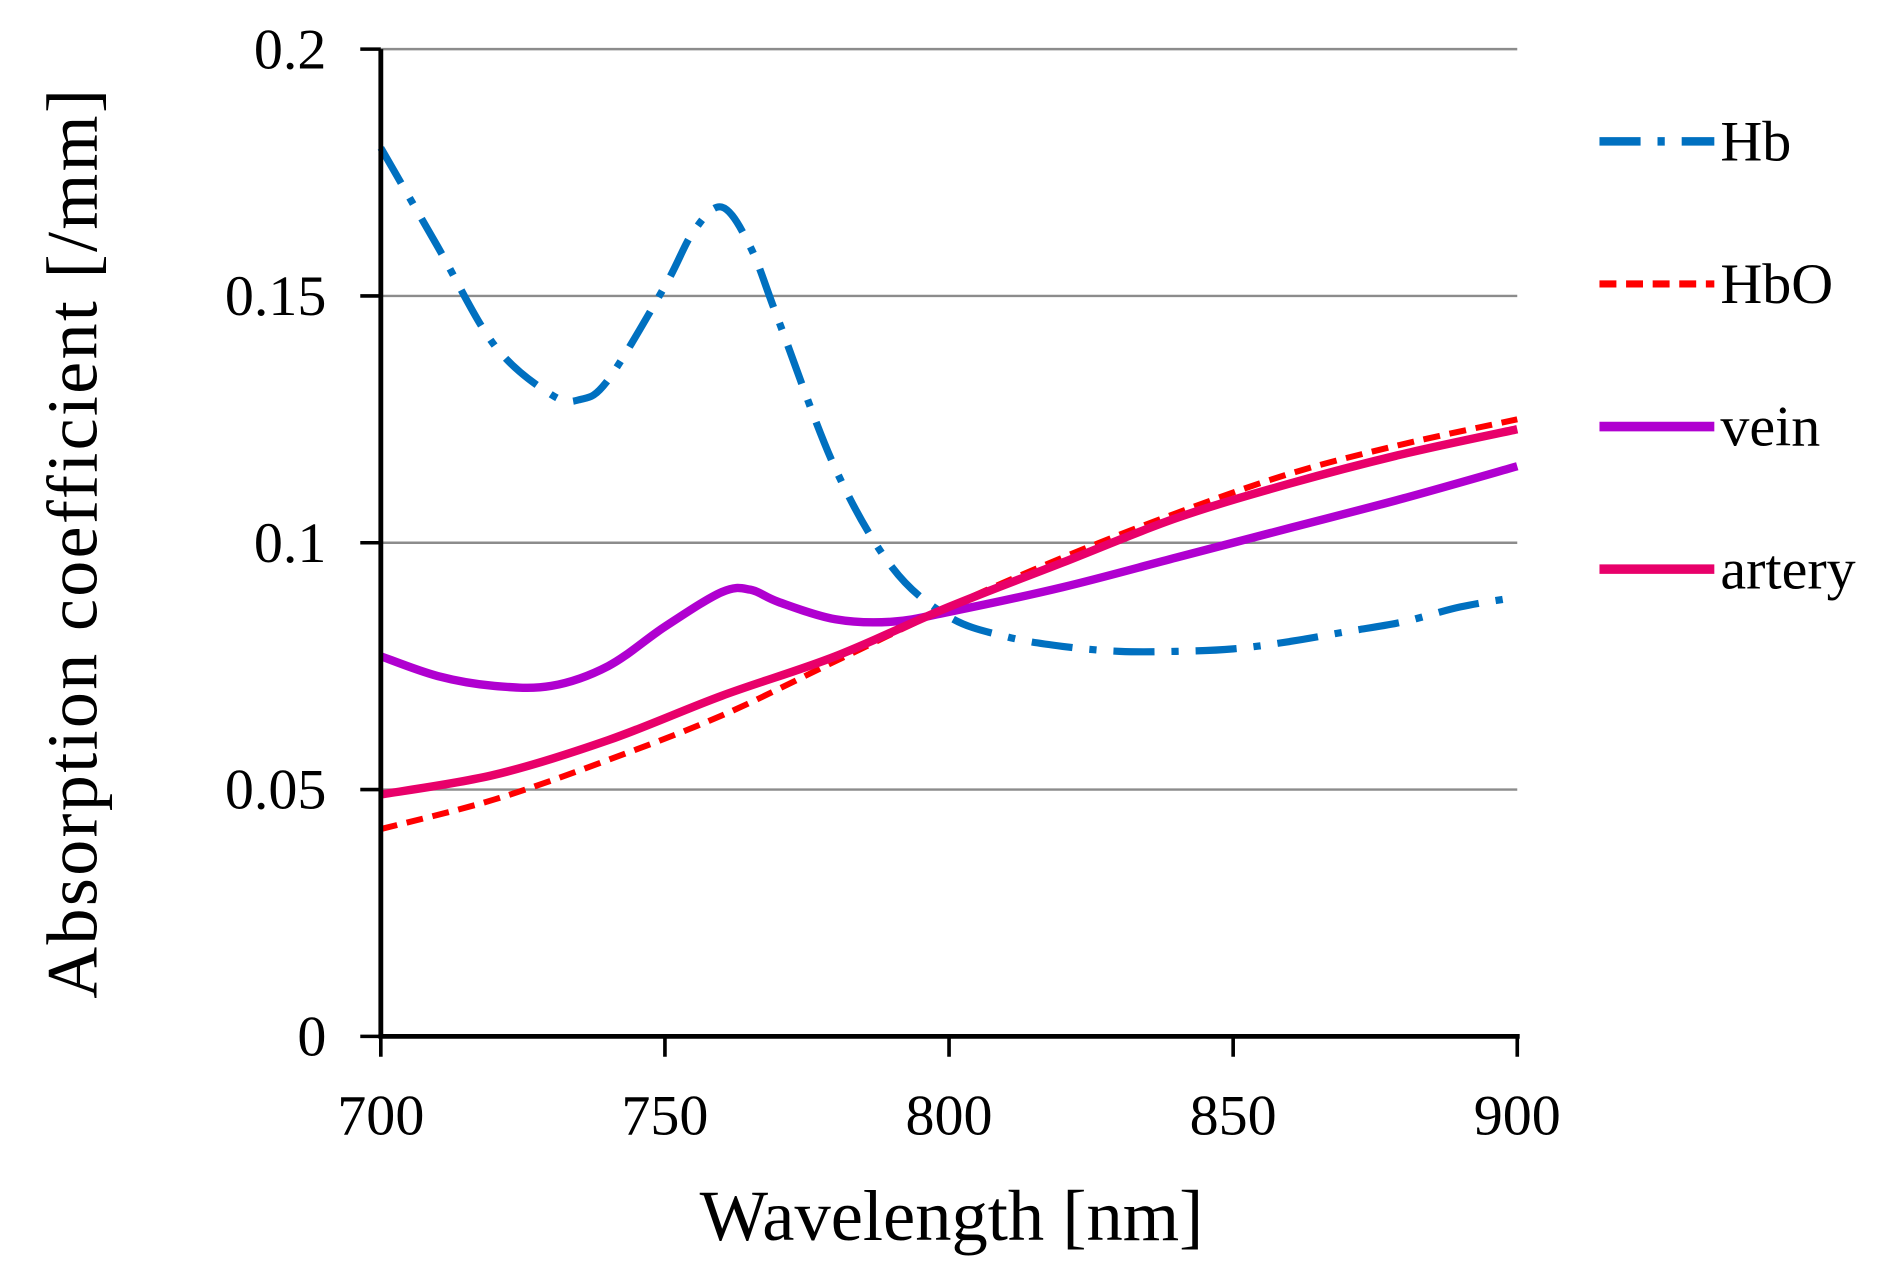  Describe the element at coordinates (311, 1037) in the screenshot. I see `y-tick-label: 0` at that location.